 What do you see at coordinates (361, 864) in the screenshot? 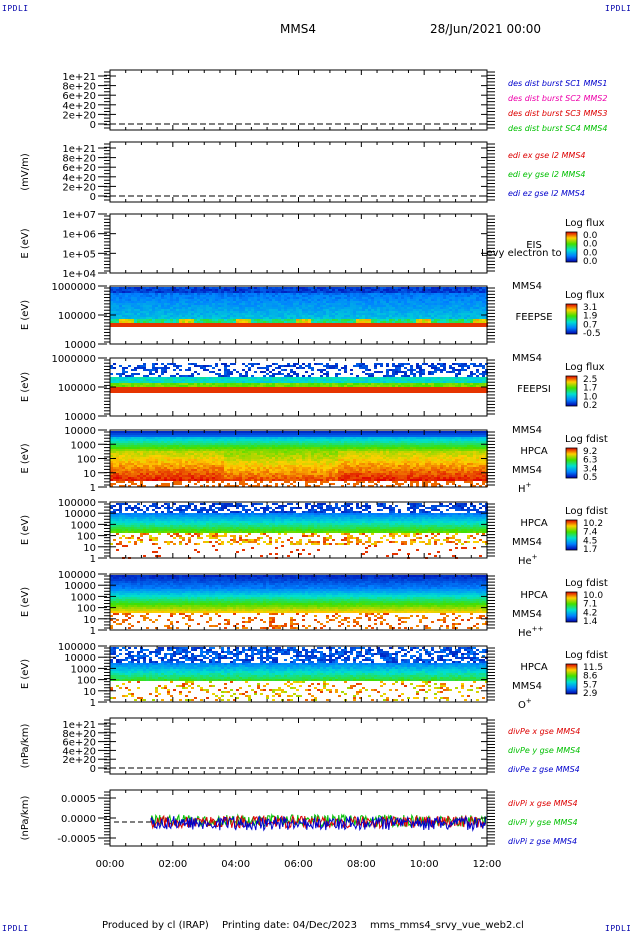
I see `x-tick-label: 08:00` at bounding box center [361, 864].